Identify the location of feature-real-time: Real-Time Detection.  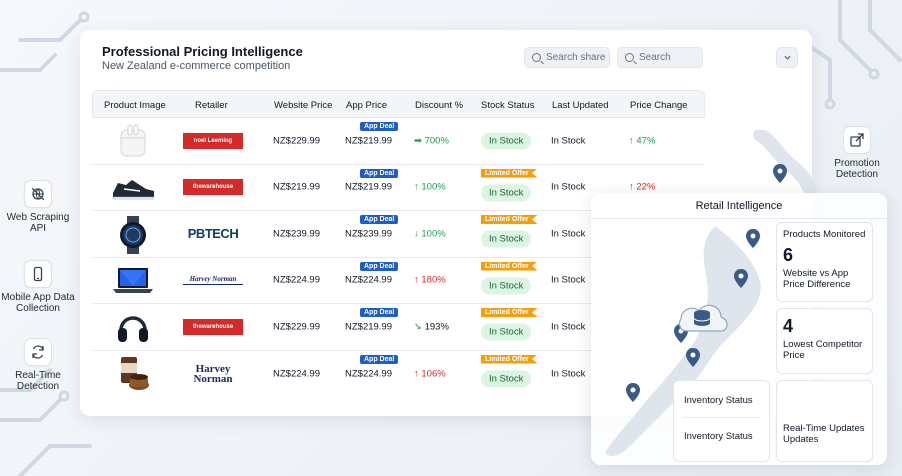
(38, 365).